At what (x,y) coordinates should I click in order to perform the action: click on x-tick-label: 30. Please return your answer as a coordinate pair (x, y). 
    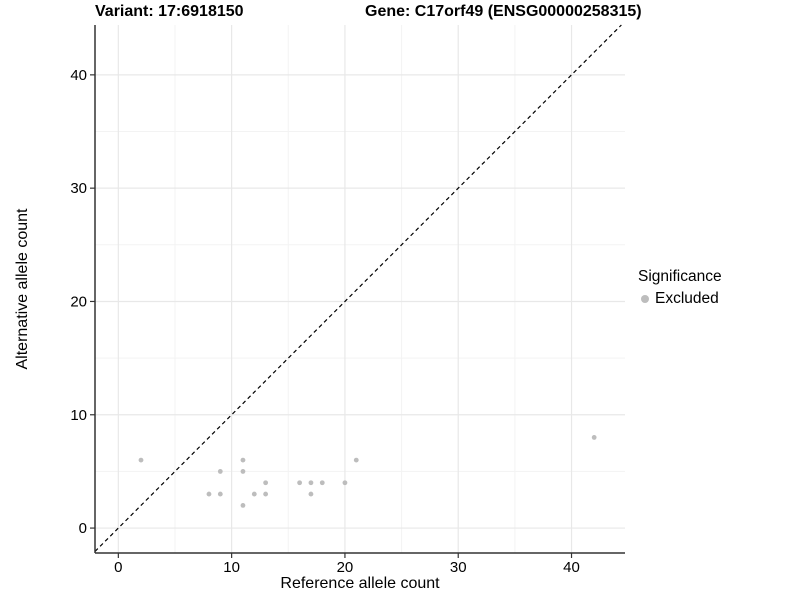
    Looking at the image, I should click on (458, 567).